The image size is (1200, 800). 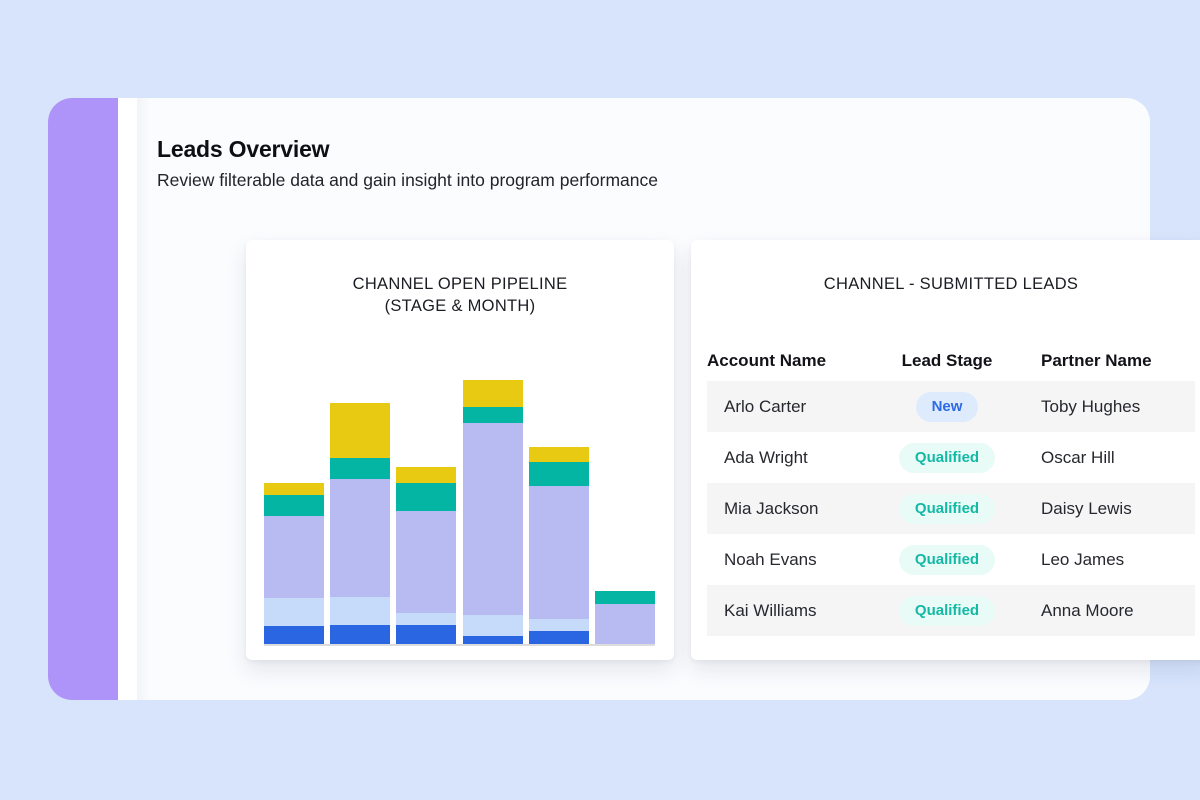 I want to click on lead-stage-cell: New, so click(x=947, y=406).